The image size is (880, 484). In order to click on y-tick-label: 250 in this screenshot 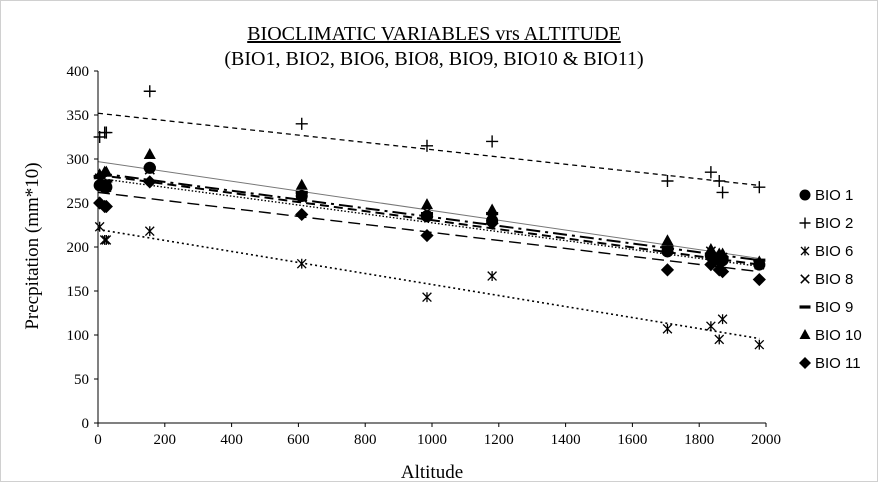, I will do `click(78, 204)`.